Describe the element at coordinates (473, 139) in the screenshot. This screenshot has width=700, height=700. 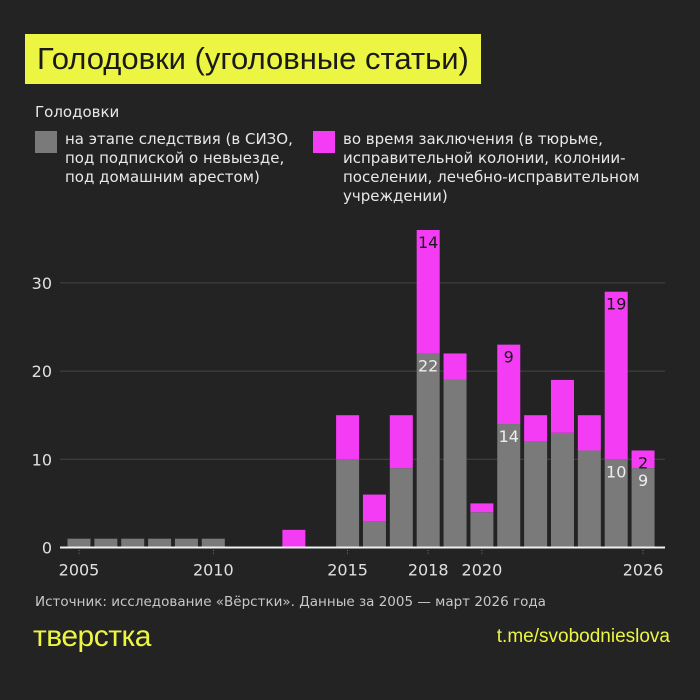
I see `legend-line: во время заключения (в тюрьме,` at that location.